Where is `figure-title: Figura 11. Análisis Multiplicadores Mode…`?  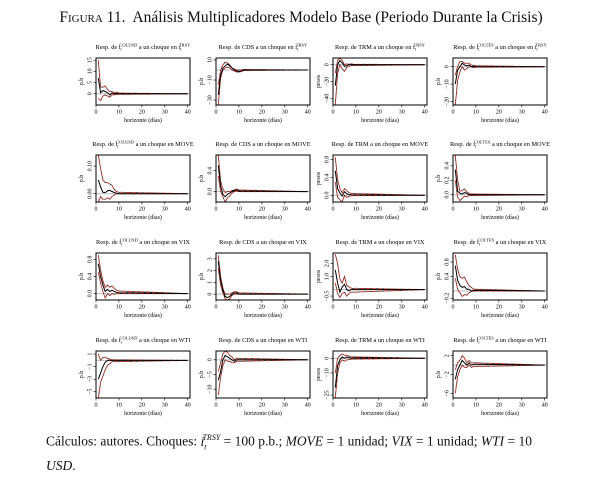 figure-title: Figura 11. Análisis Multiplicadores Mode… is located at coordinates (301, 18).